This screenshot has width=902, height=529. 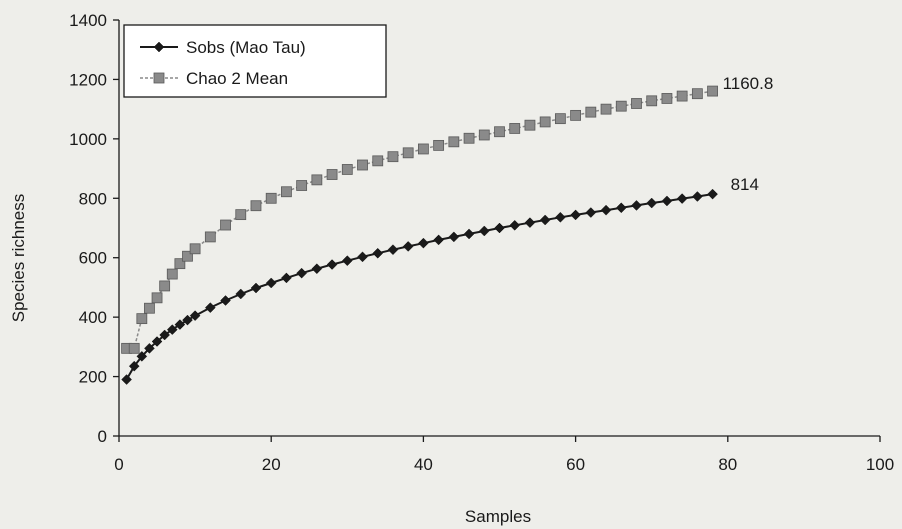 What do you see at coordinates (745, 184) in the screenshot?
I see `end-label-sobs: 814` at bounding box center [745, 184].